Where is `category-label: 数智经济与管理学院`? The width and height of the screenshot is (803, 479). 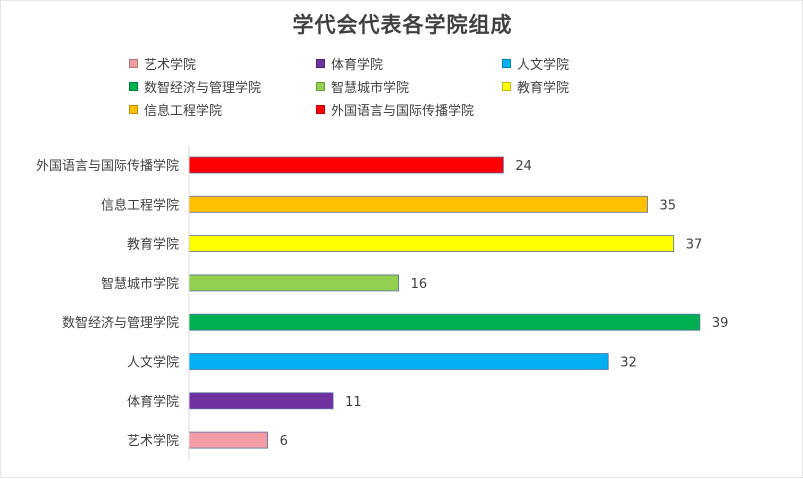 category-label: 数智经济与管理学院 is located at coordinates (120, 323).